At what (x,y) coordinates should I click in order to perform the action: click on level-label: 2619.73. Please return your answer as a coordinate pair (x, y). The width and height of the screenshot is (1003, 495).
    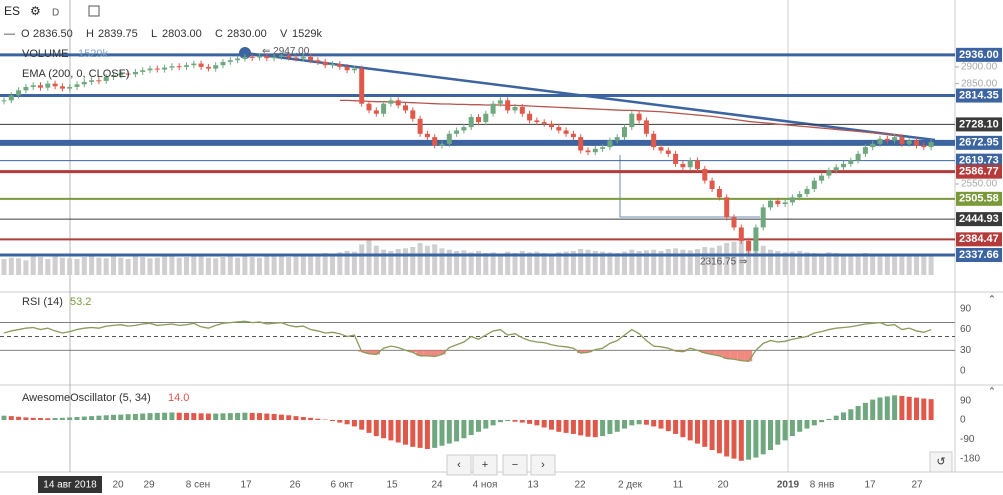
    Looking at the image, I should click on (979, 161).